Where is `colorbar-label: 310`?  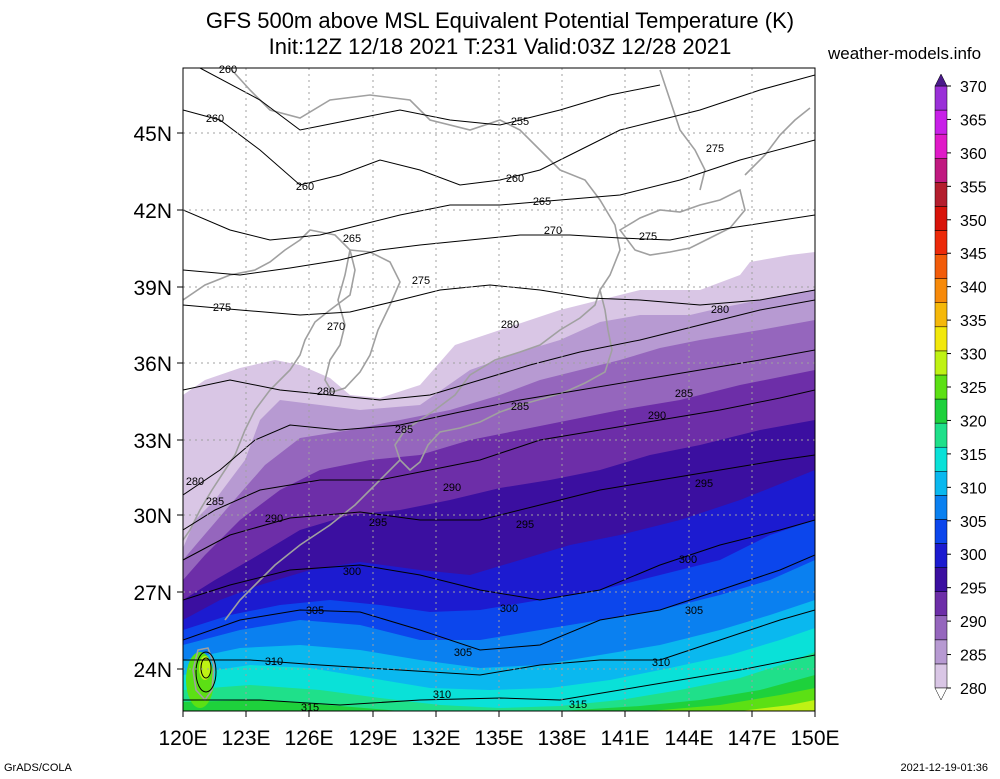
colorbar-label: 310 is located at coordinates (973, 488).